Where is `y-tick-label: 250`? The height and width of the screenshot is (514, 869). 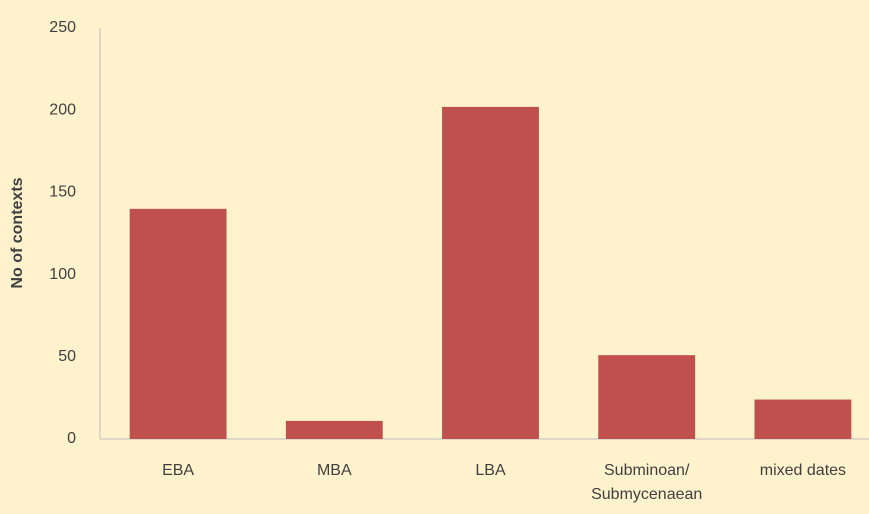
y-tick-label: 250 is located at coordinates (62, 27).